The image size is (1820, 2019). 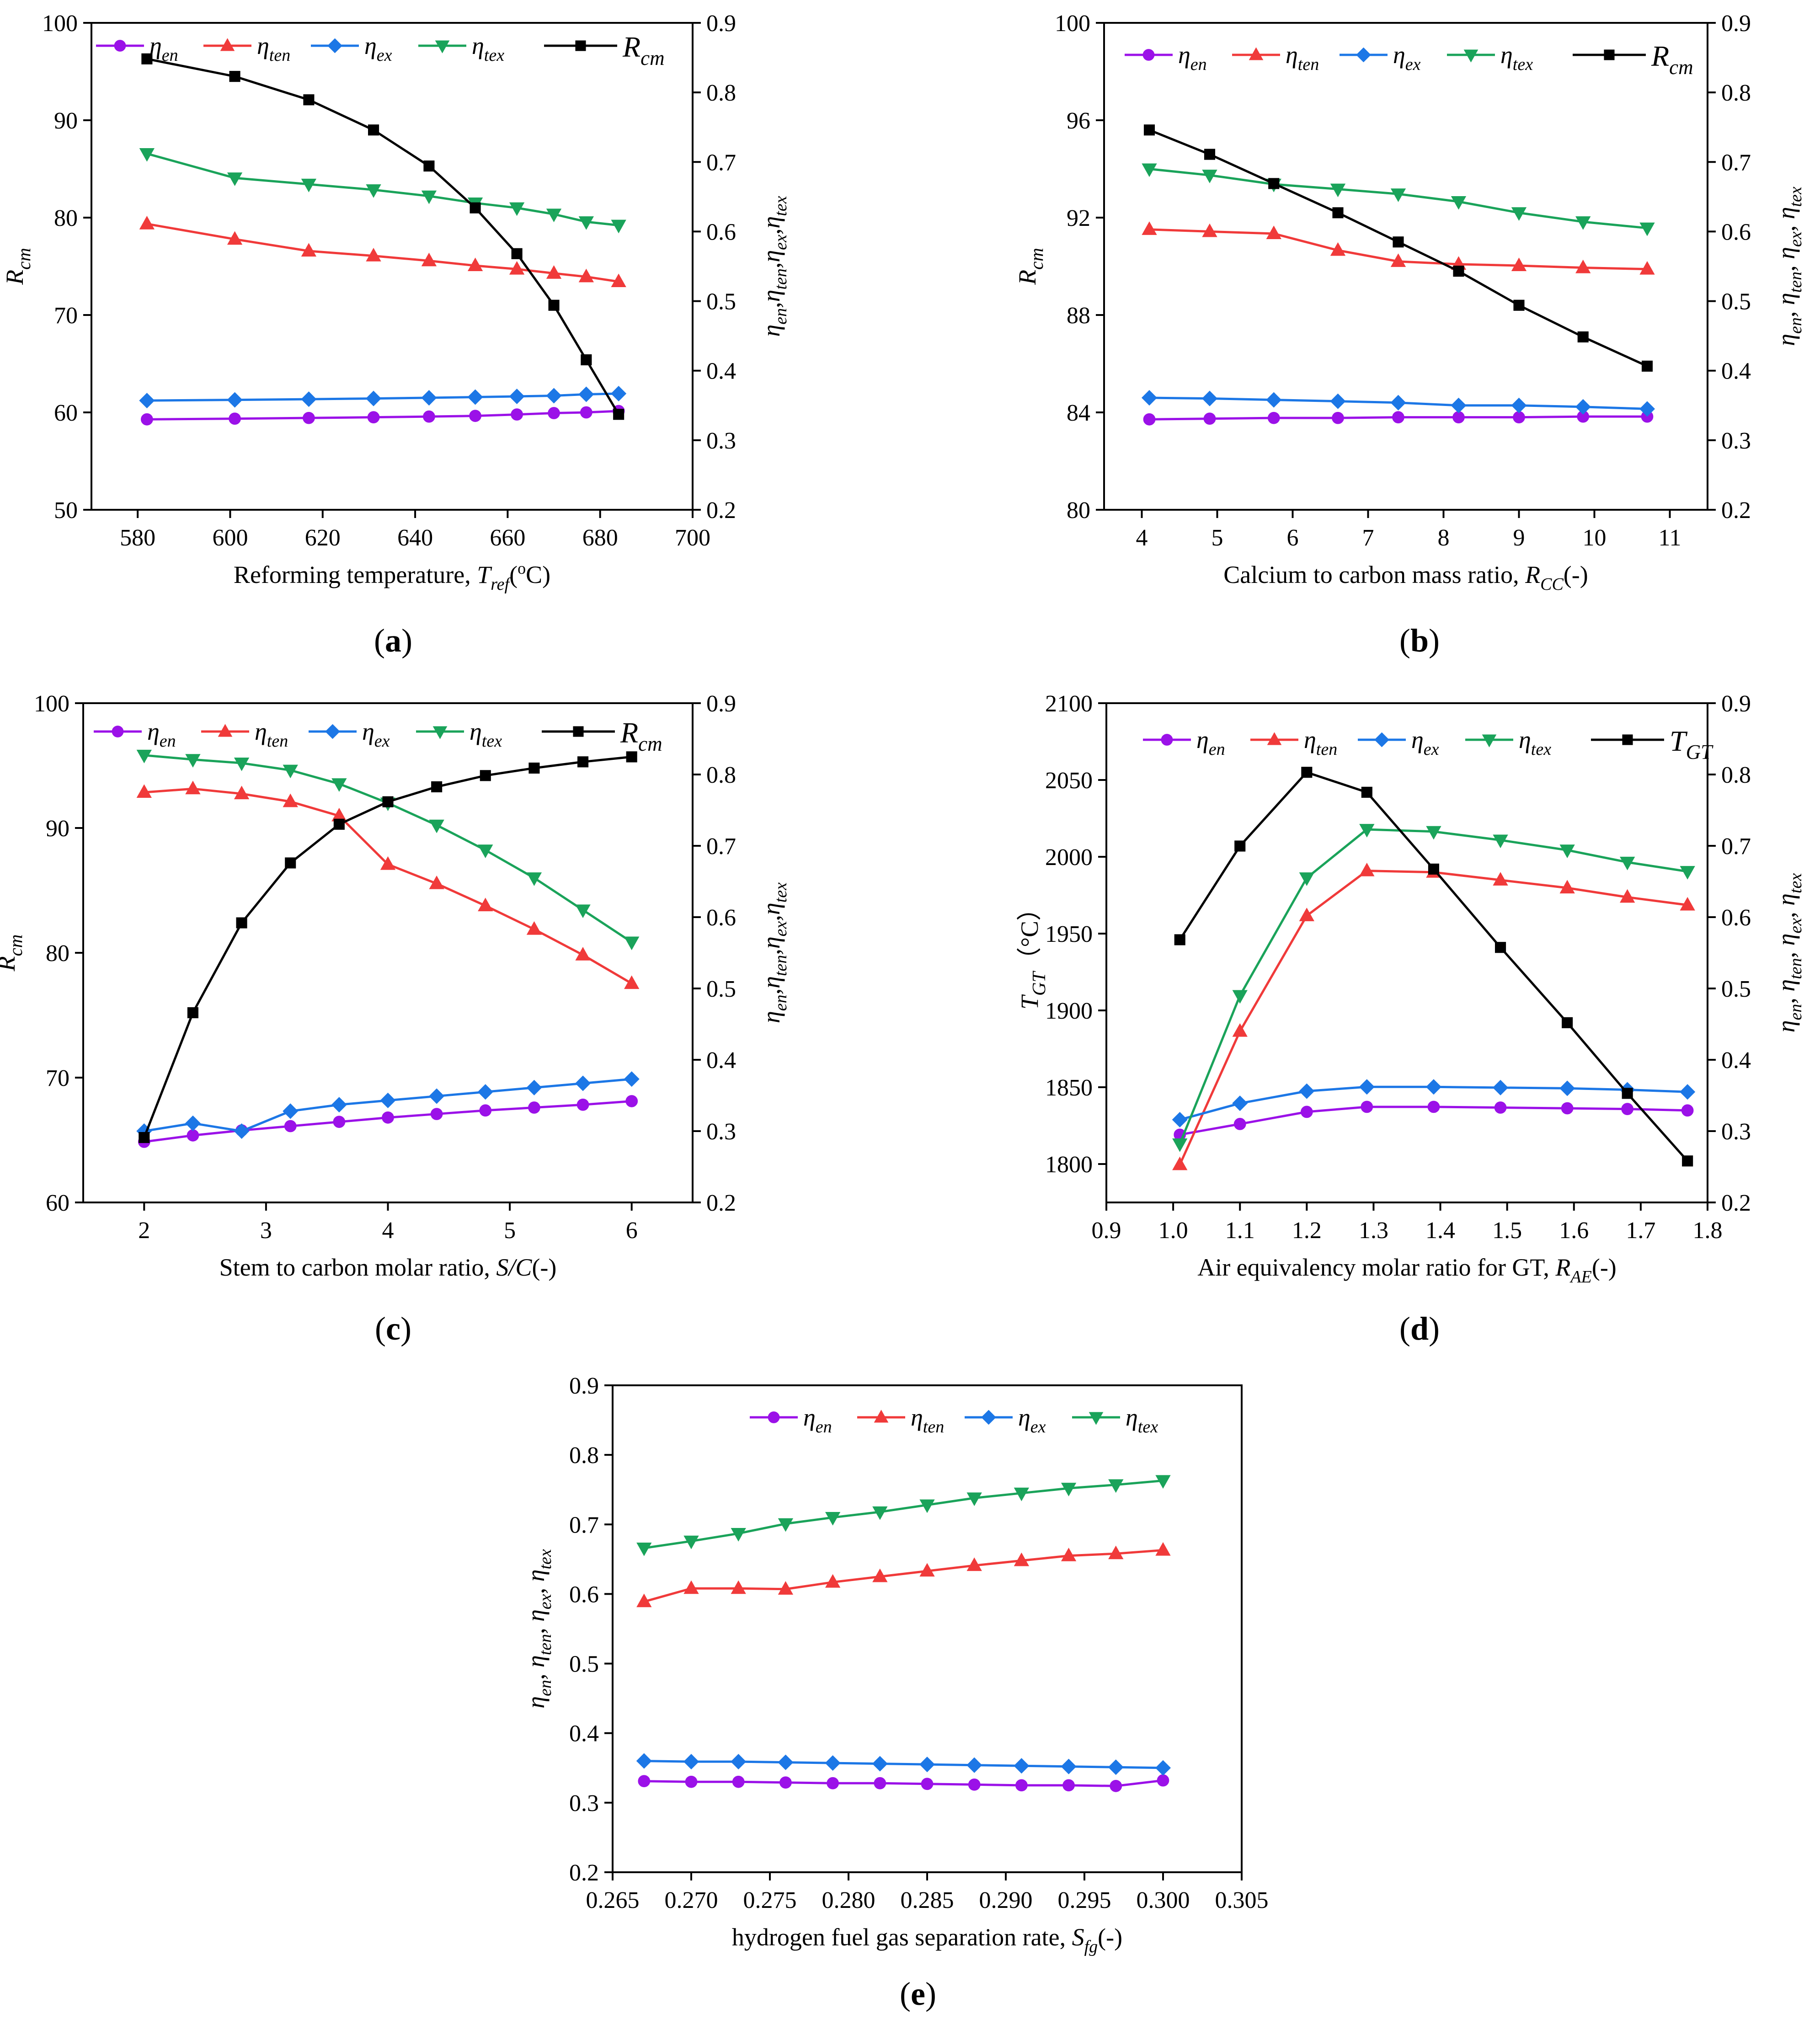 What do you see at coordinates (1078, 121) in the screenshot?
I see `y-tick-label-left: 96` at bounding box center [1078, 121].